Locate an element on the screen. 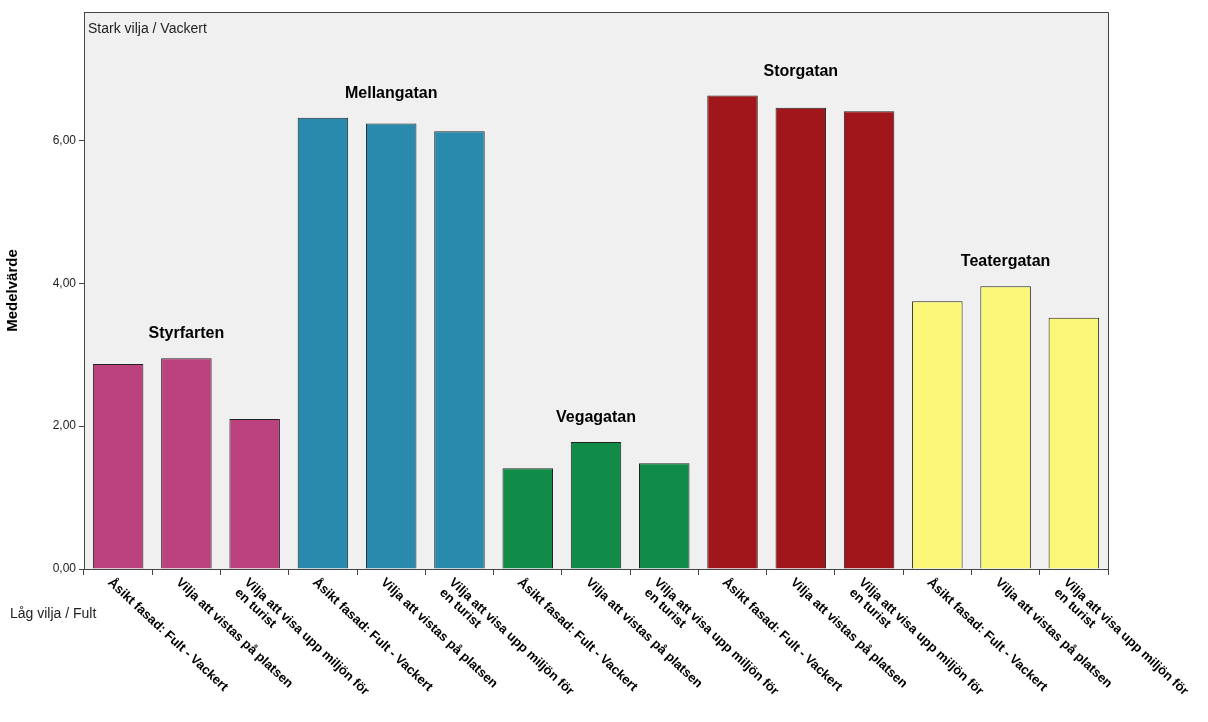 The height and width of the screenshot is (722, 1208). y-tick-label: 0,00 is located at coordinates (64, 568).